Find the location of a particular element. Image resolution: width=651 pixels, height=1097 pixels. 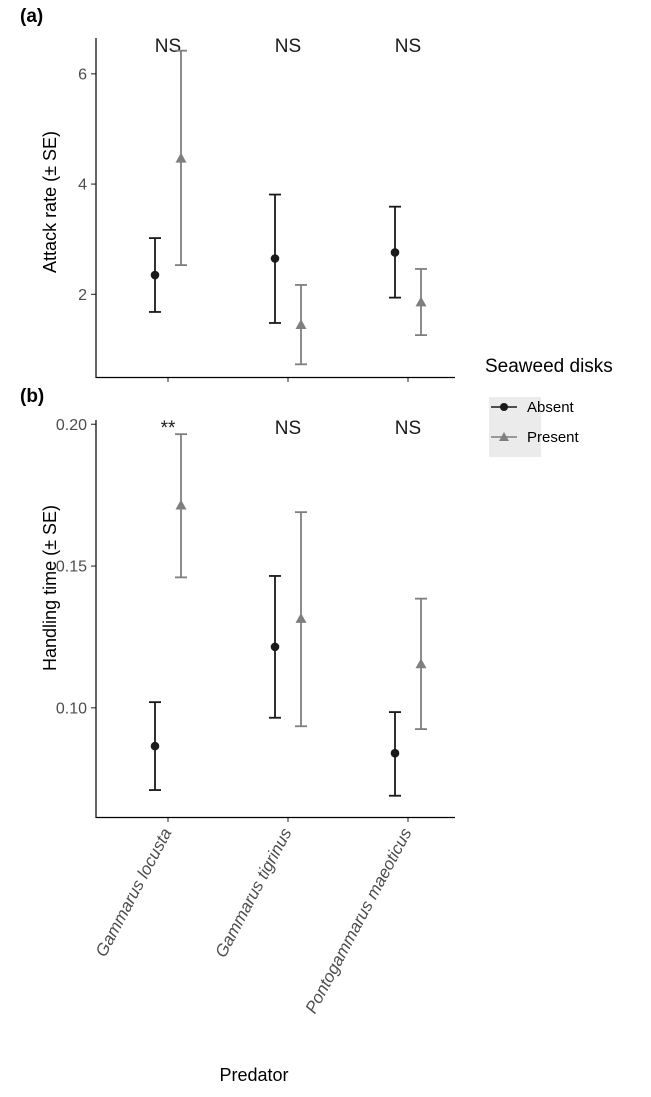

panel-b-ytick-label: 0.20 is located at coordinates (71, 425).